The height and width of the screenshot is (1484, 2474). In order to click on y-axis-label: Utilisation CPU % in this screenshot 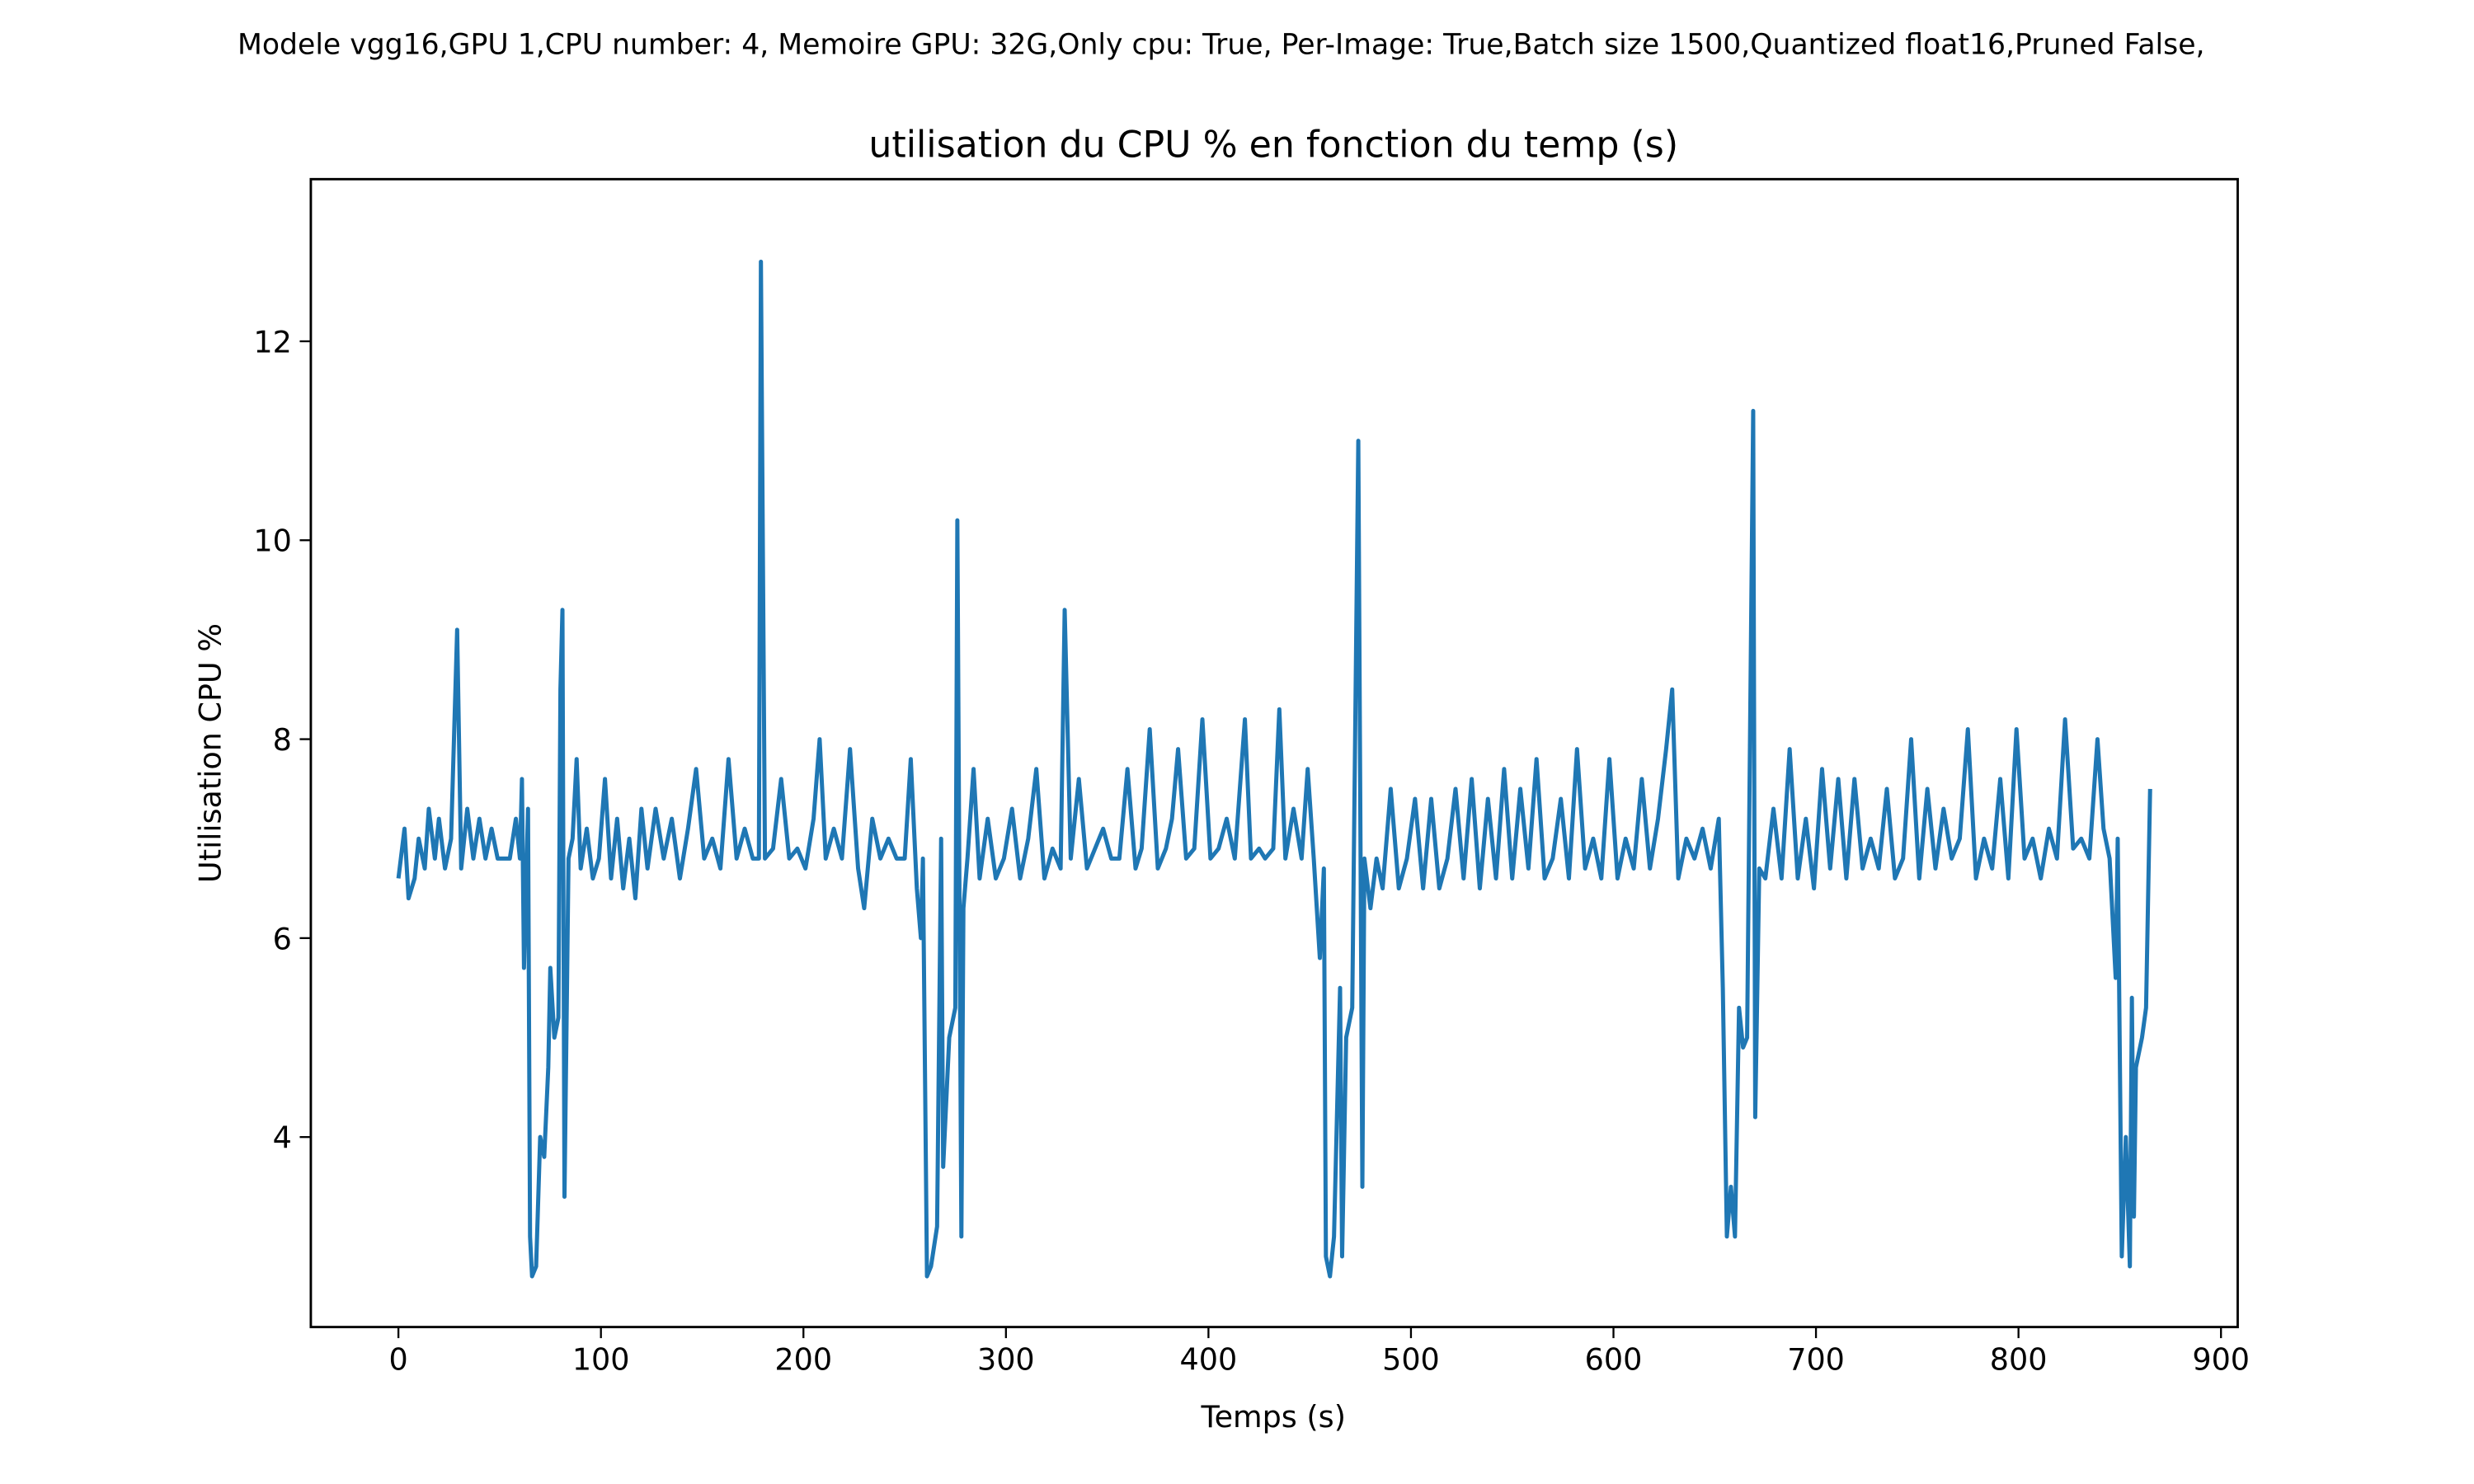, I will do `click(210, 753)`.